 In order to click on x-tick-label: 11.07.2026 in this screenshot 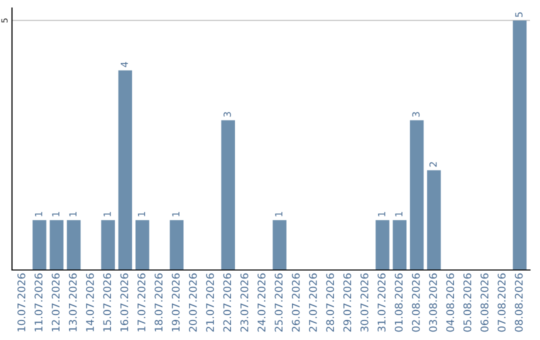, I will do `click(38, 302)`.